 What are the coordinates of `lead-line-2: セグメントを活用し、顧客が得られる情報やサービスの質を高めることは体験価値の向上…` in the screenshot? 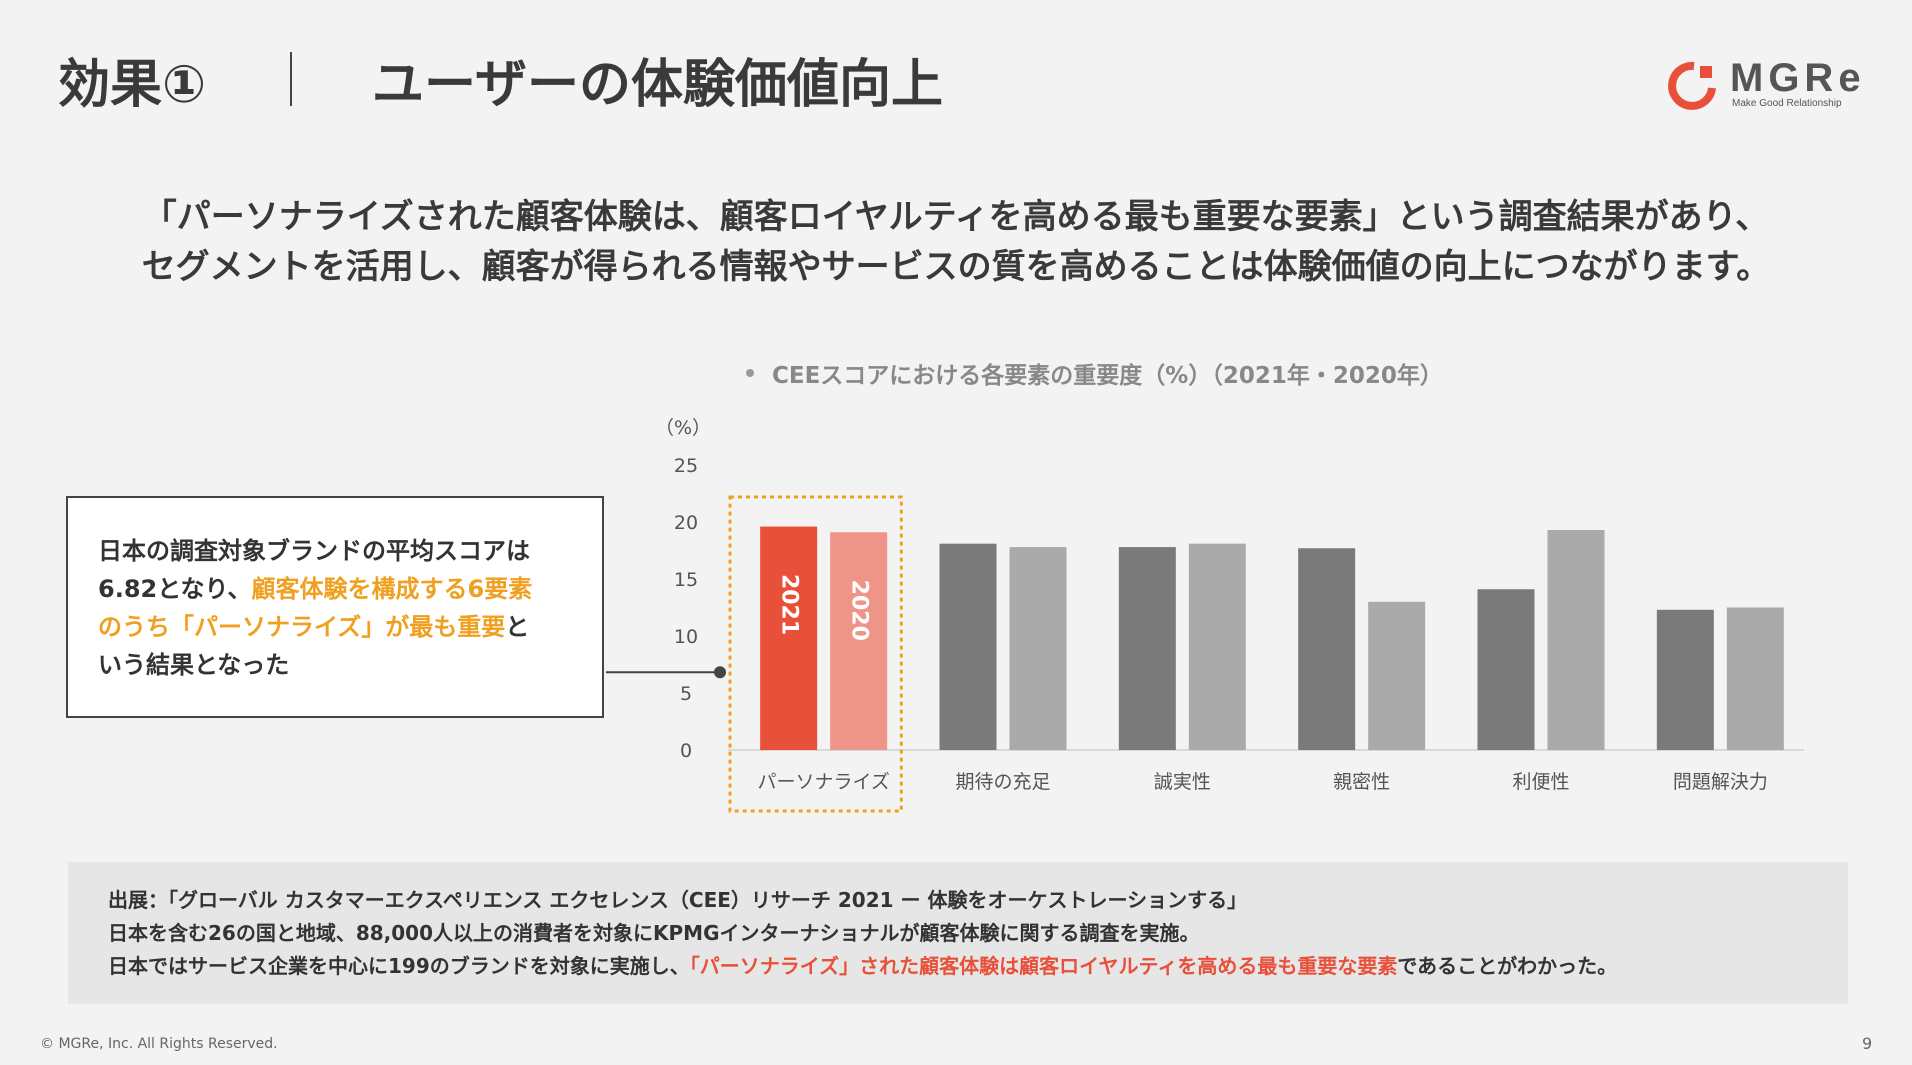 It's located at (956, 267).